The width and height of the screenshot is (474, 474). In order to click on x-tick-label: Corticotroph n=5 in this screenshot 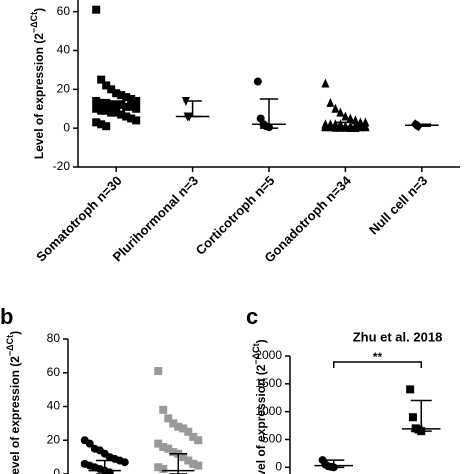, I will do `click(235, 215)`.